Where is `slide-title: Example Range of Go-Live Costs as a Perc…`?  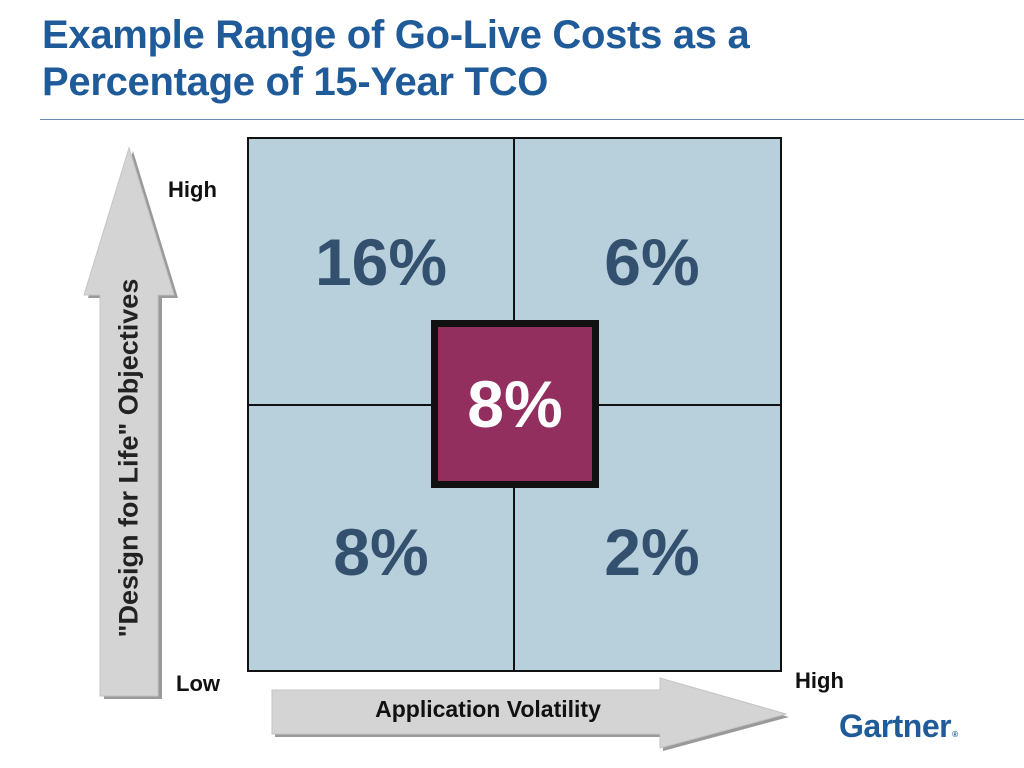
slide-title: Example Range of Go-Live Costs as a Perc… is located at coordinates (396, 59).